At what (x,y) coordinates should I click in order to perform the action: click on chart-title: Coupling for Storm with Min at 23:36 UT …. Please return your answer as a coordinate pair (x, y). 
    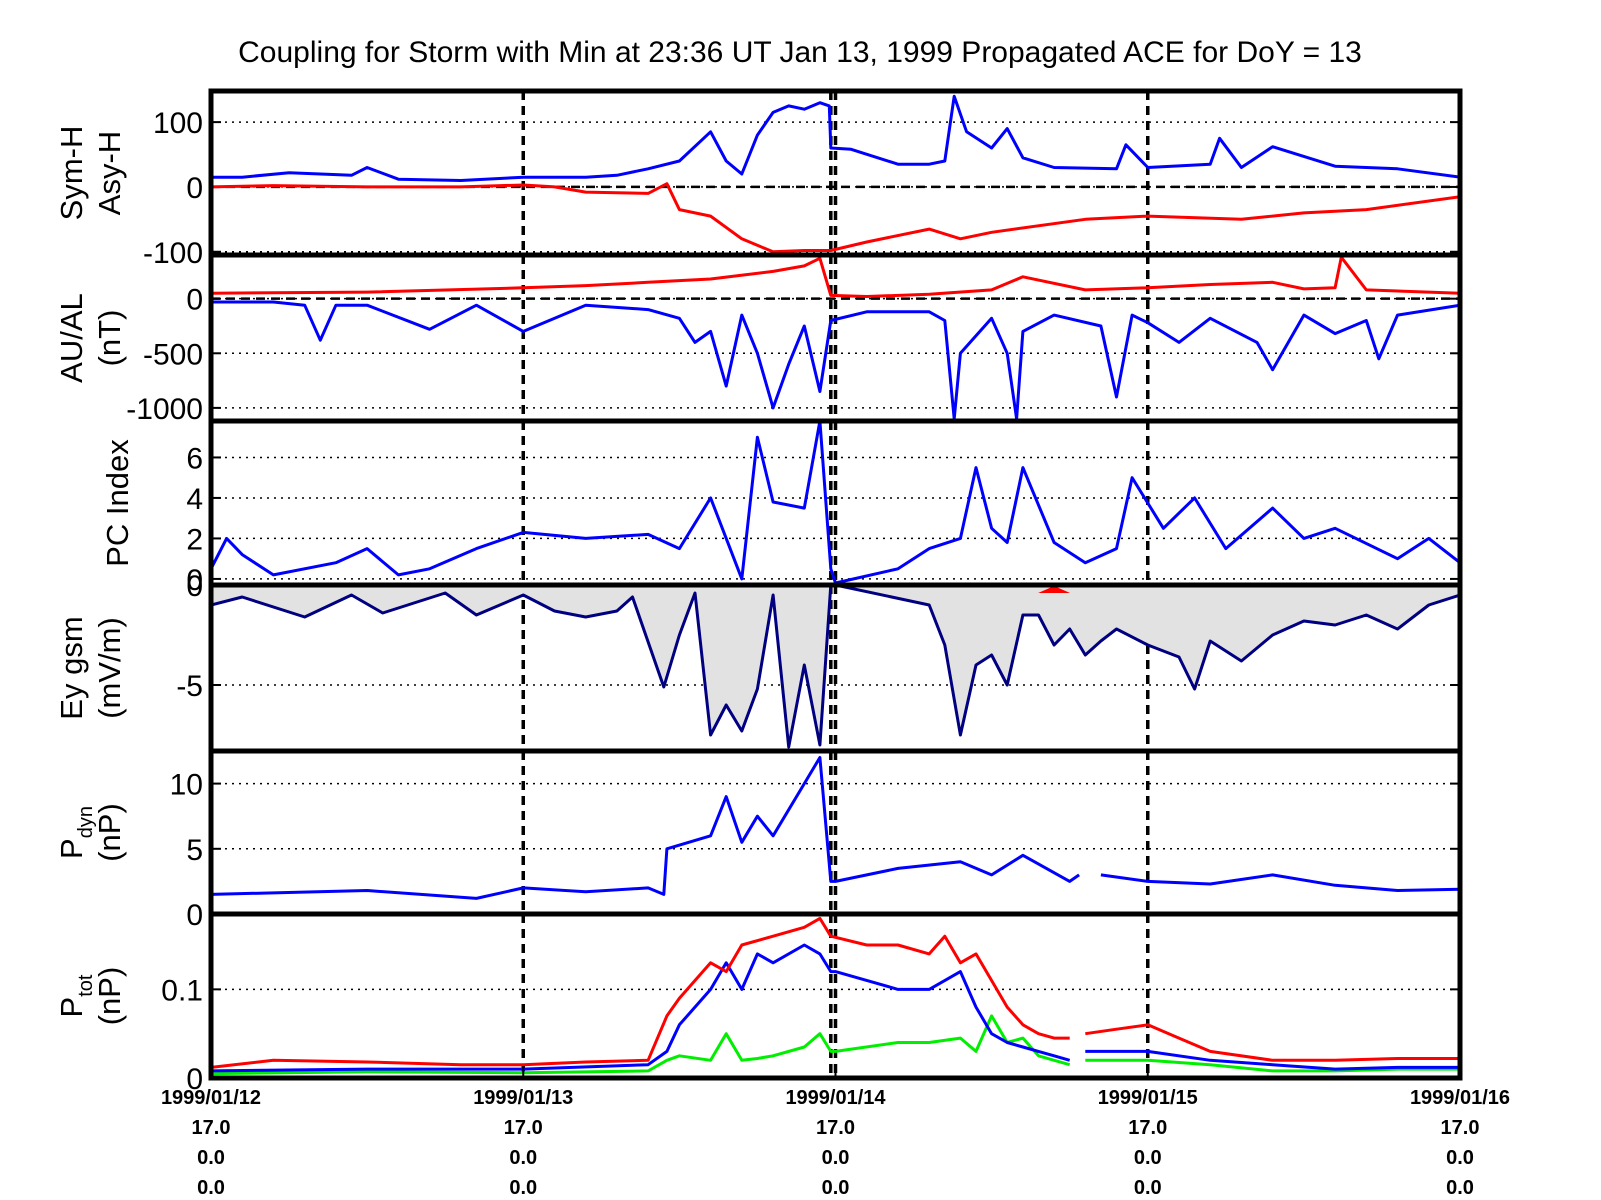
    Looking at the image, I should click on (800, 52).